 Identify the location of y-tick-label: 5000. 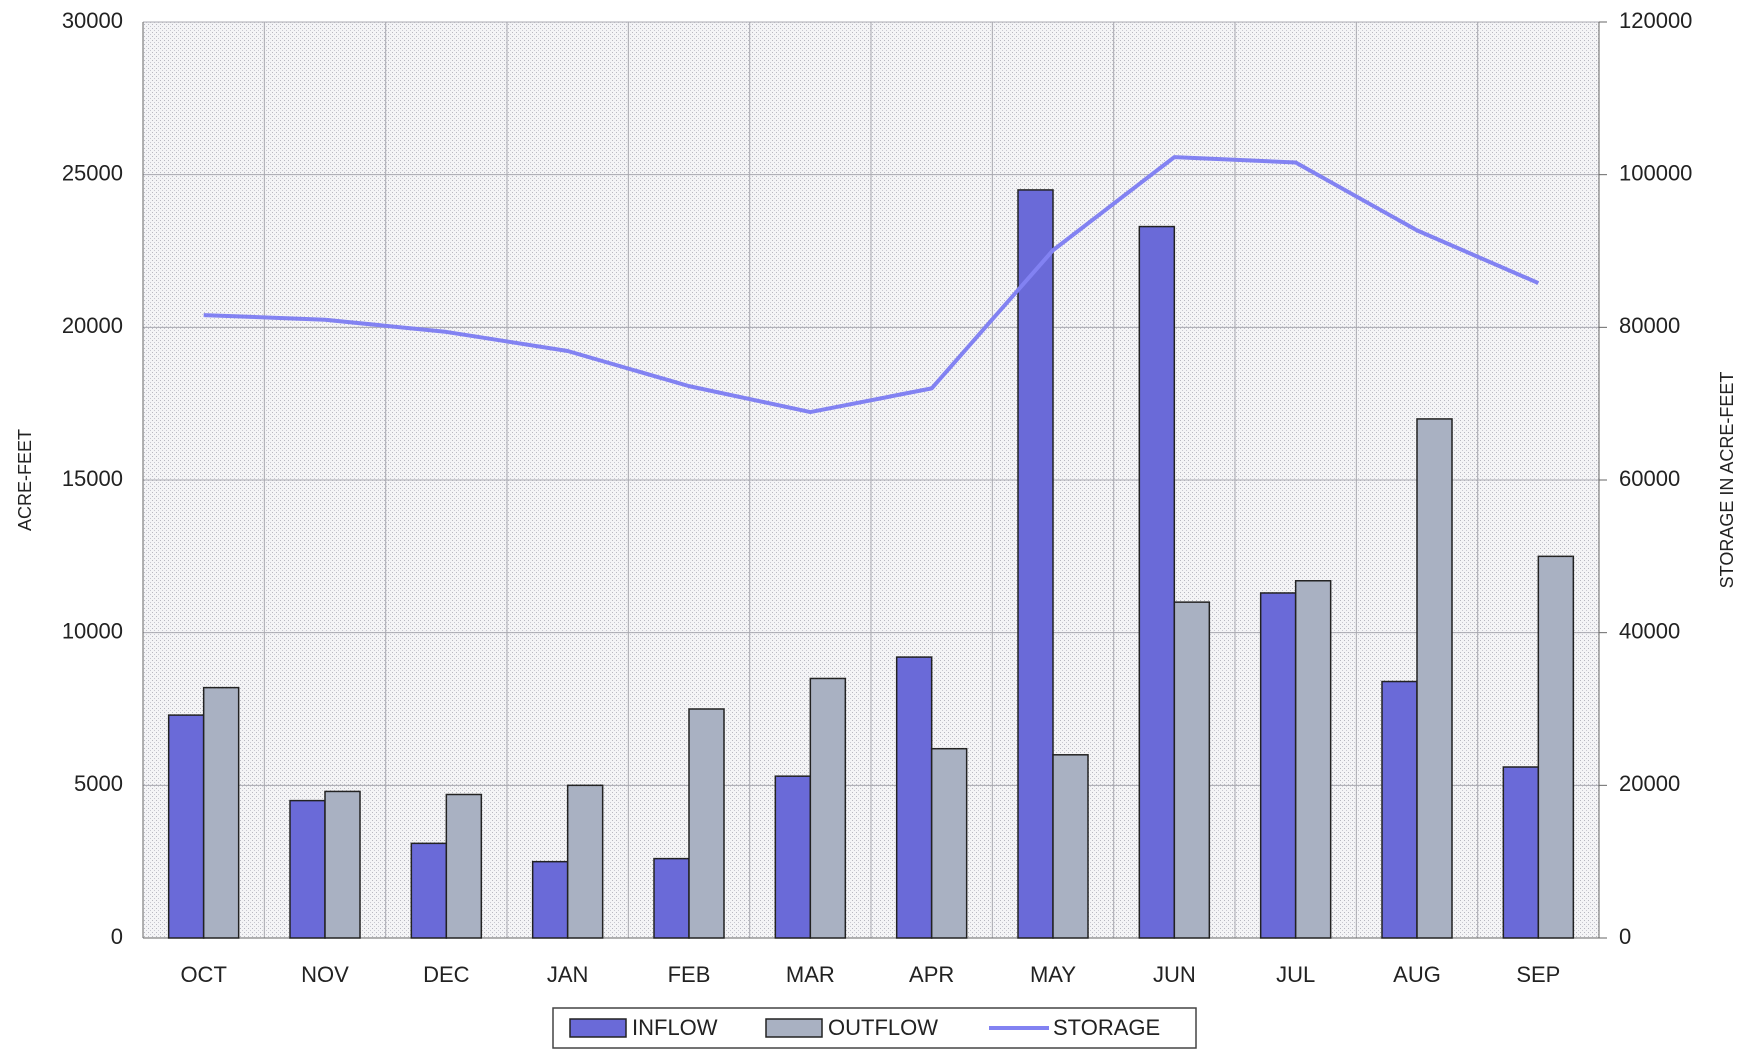
(98, 783).